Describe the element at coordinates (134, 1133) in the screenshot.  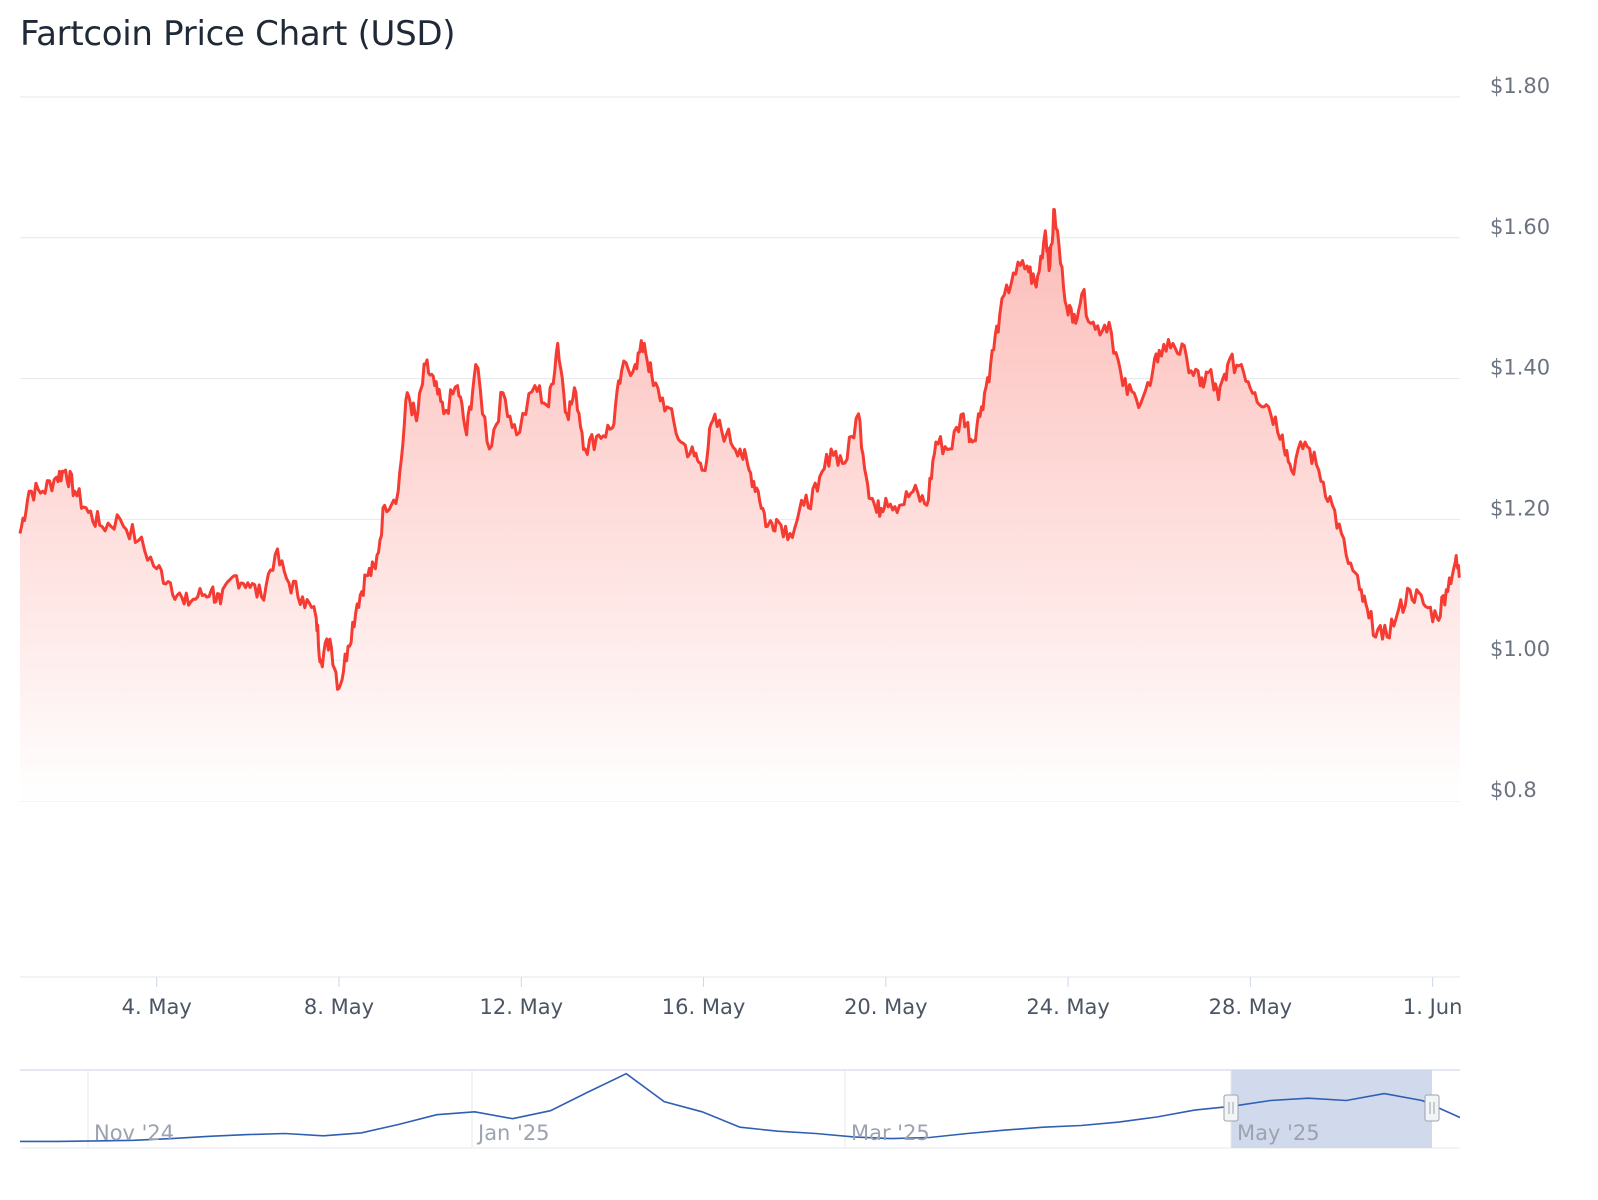
I see `navigator-label: Nov '24` at that location.